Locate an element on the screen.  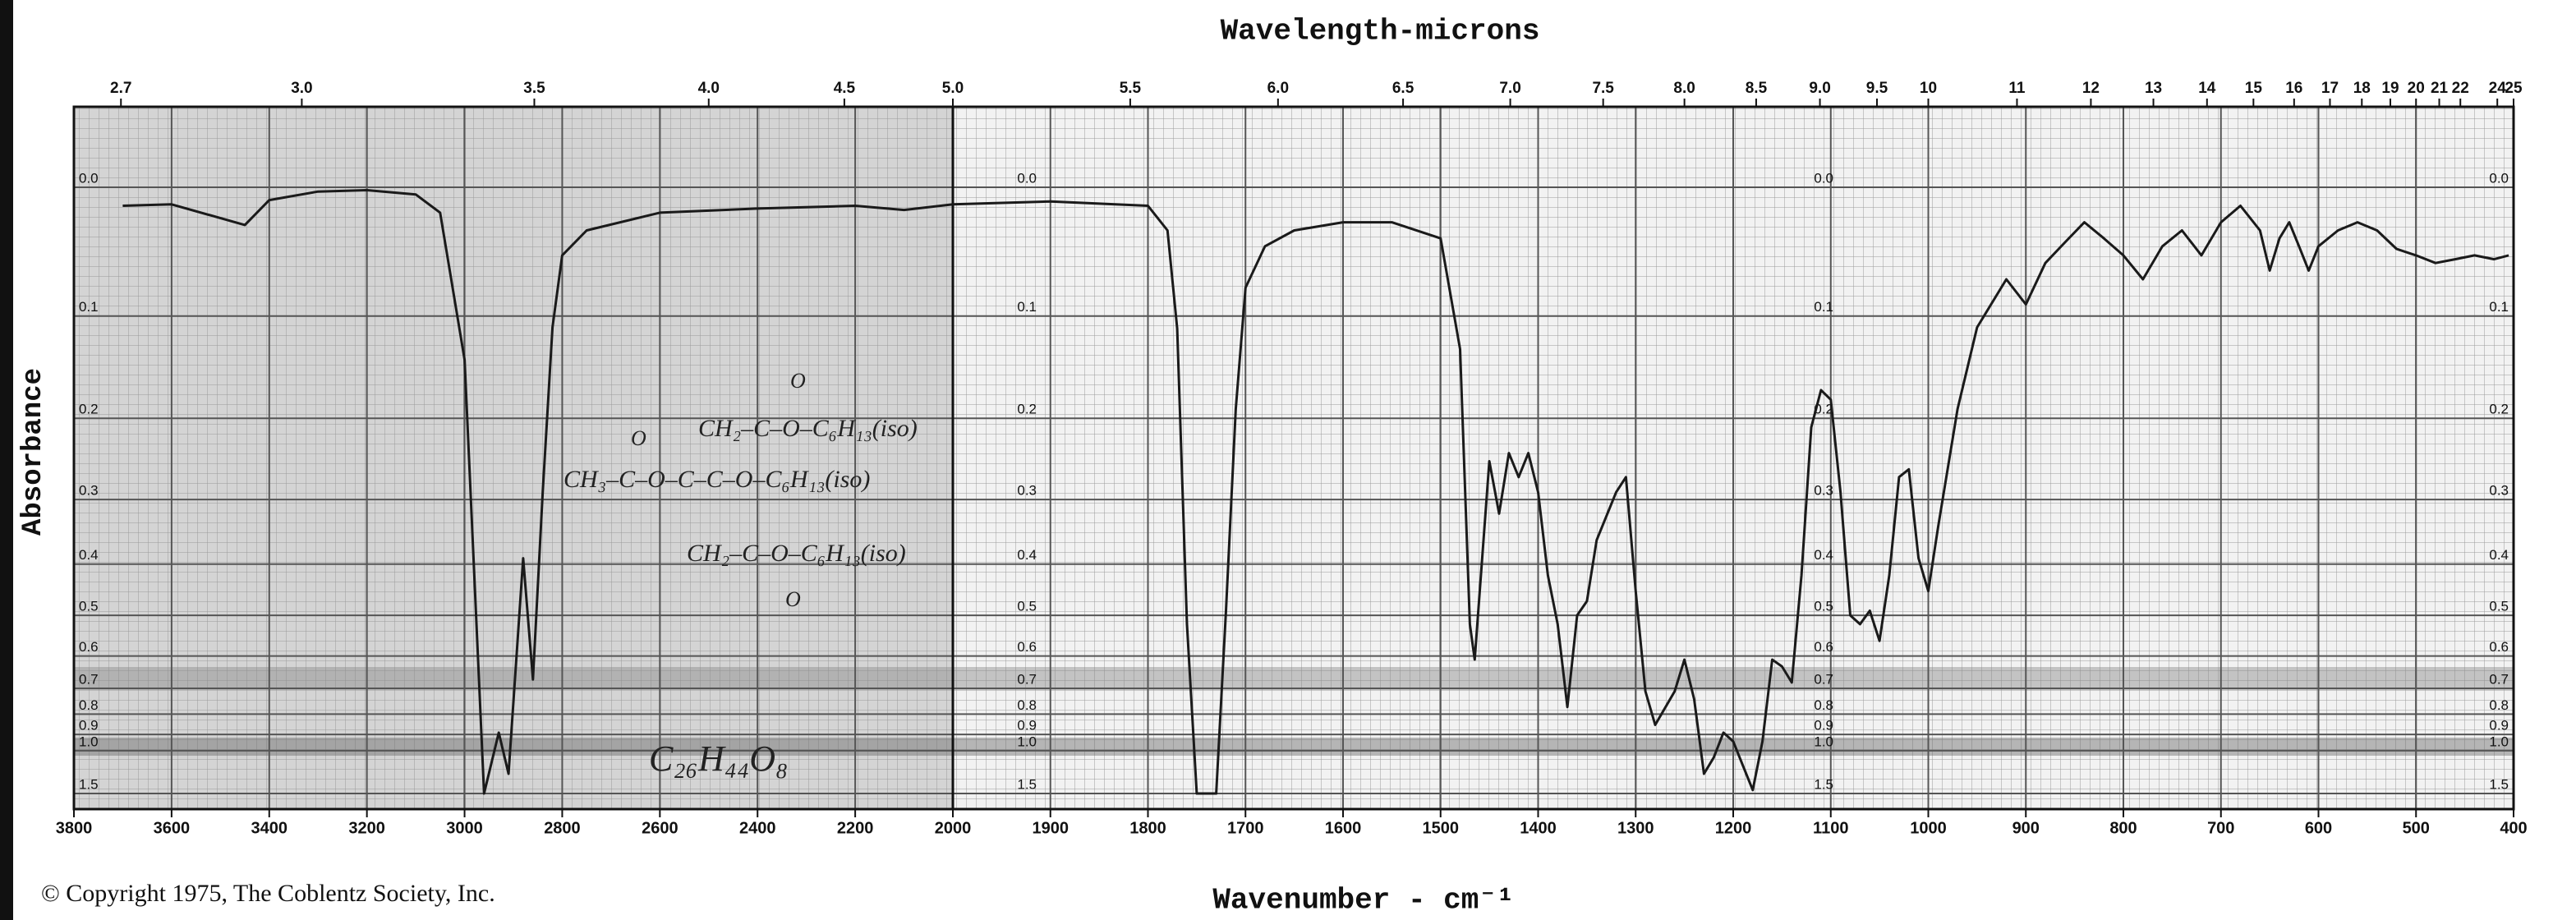
x-tick-label: 1700 is located at coordinates (1245, 828).